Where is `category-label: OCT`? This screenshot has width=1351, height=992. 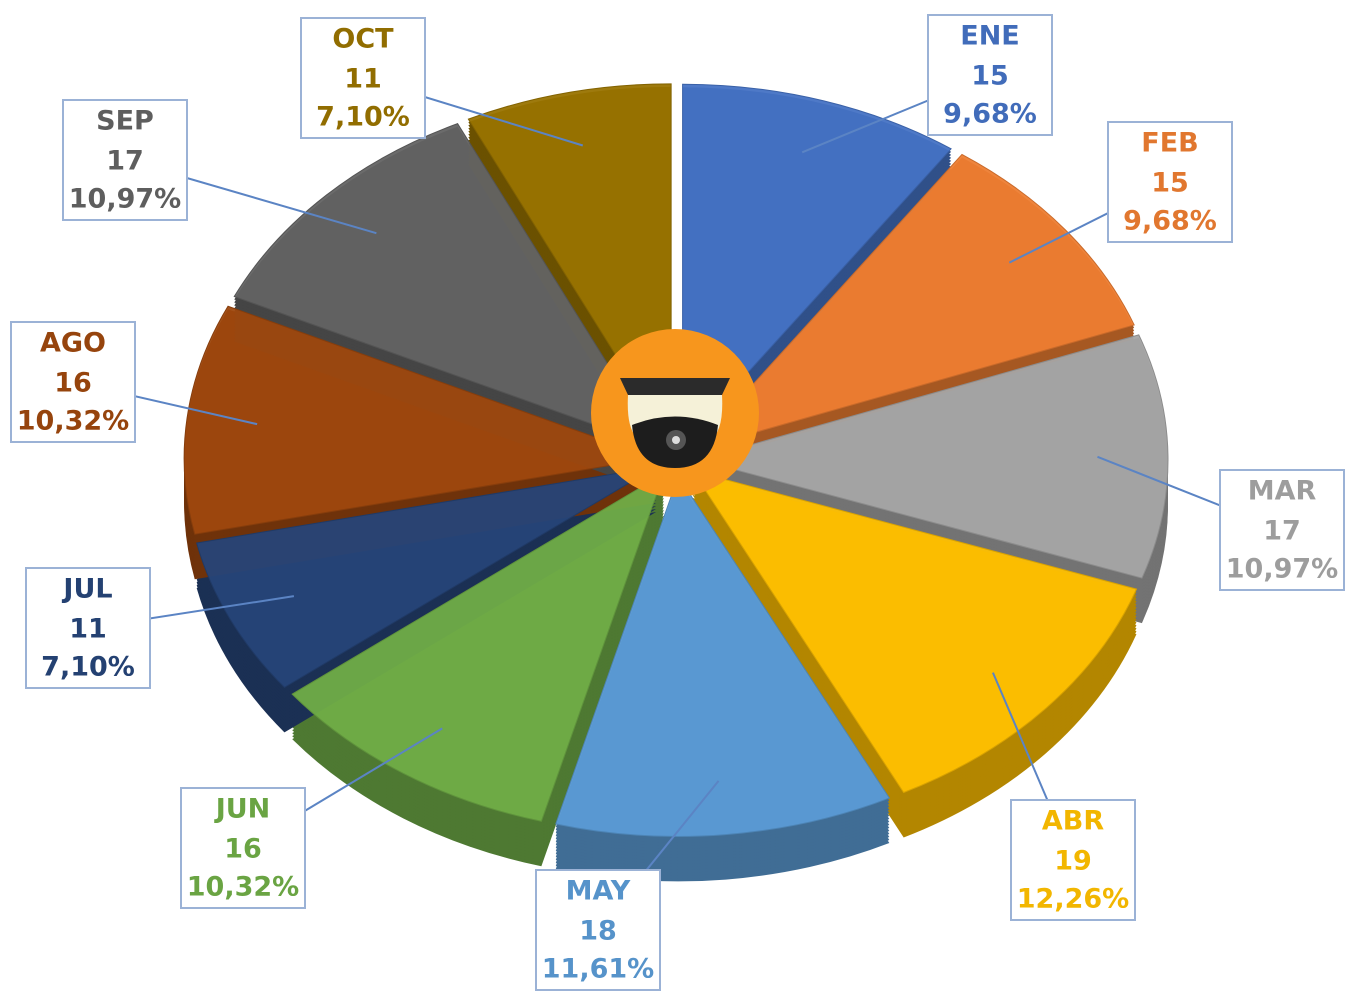
category-label: OCT is located at coordinates (363, 39).